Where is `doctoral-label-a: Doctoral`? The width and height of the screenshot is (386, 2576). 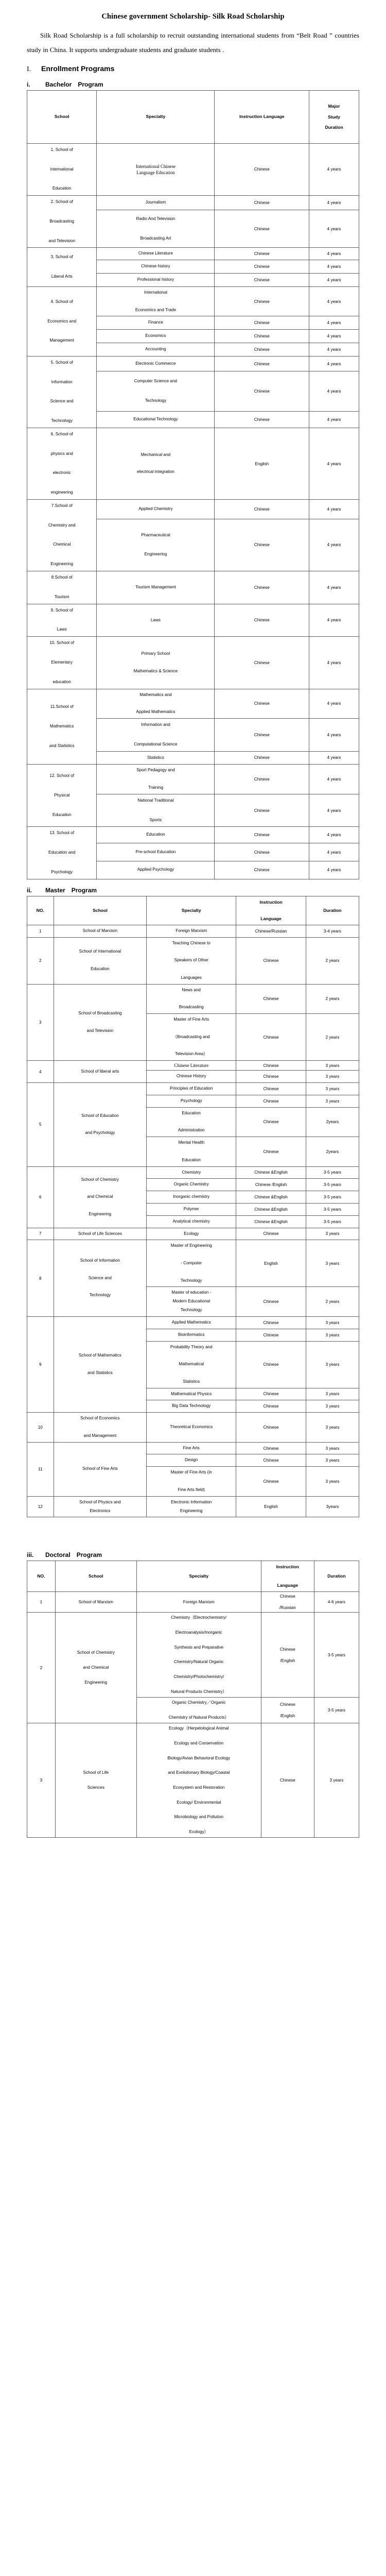 doctoral-label-a: Doctoral is located at coordinates (58, 1555).